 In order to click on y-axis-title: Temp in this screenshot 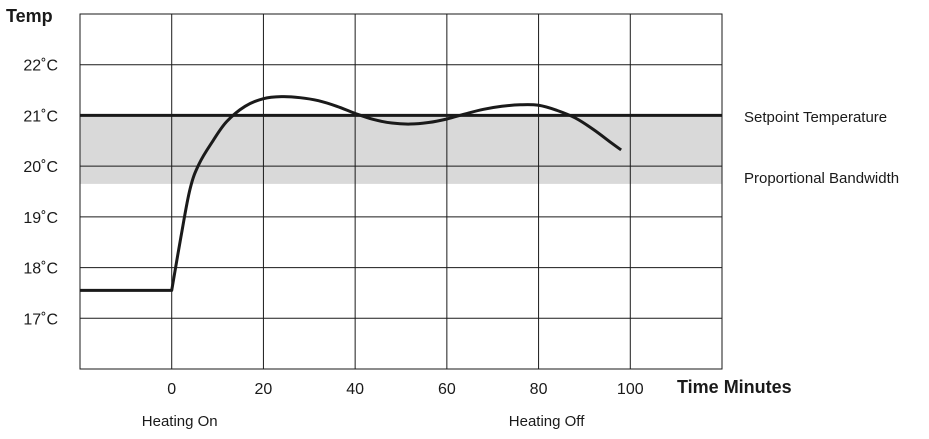, I will do `click(29, 16)`.